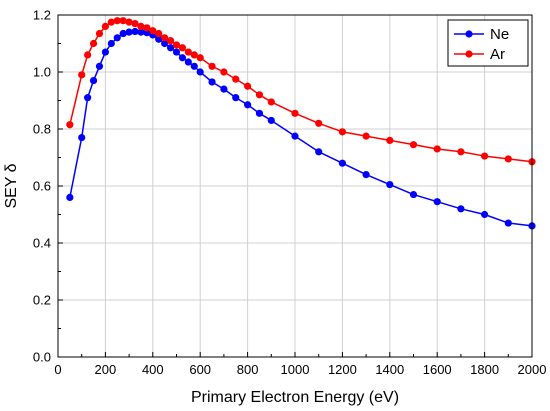  What do you see at coordinates (469, 34) in the screenshot?
I see `legend-marker-ne` at bounding box center [469, 34].